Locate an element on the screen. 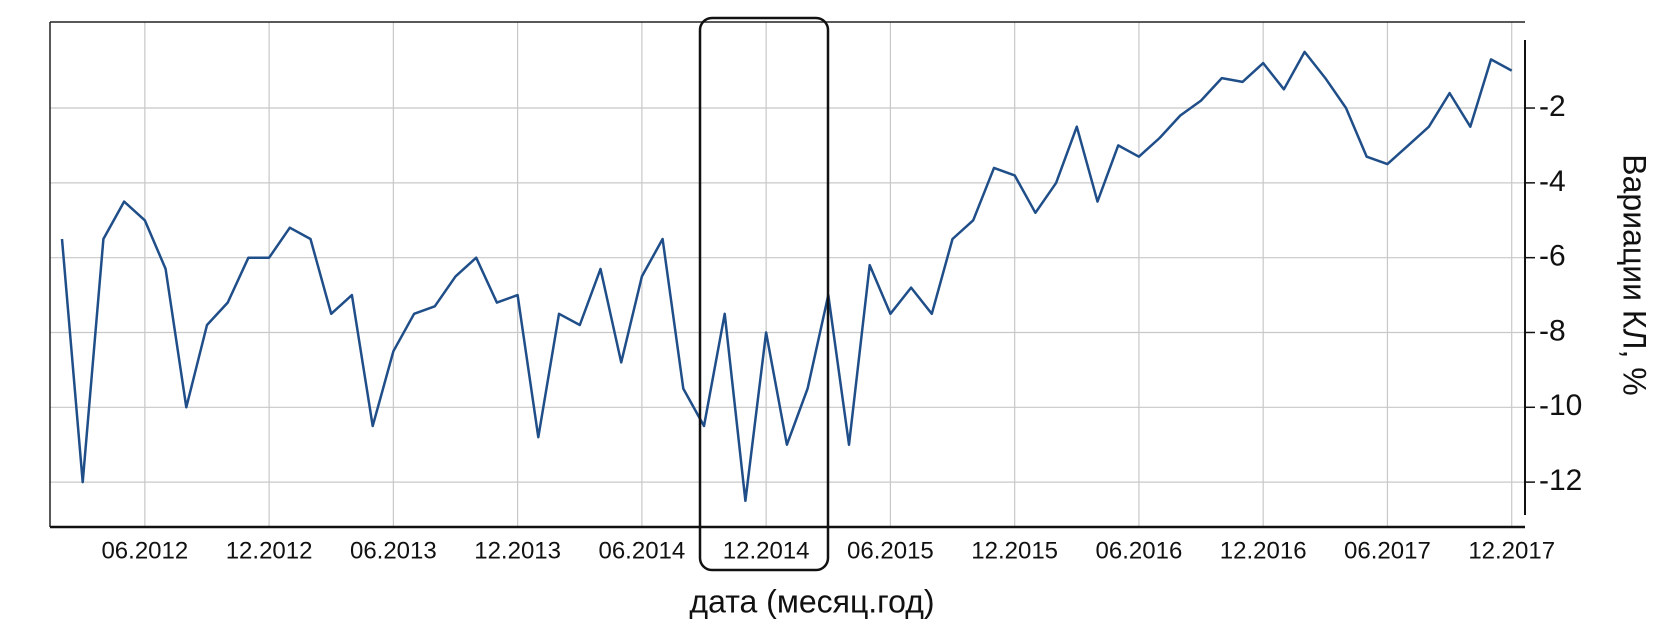 The height and width of the screenshot is (636, 1675). y-tick-label: -2 is located at coordinates (1552, 106).